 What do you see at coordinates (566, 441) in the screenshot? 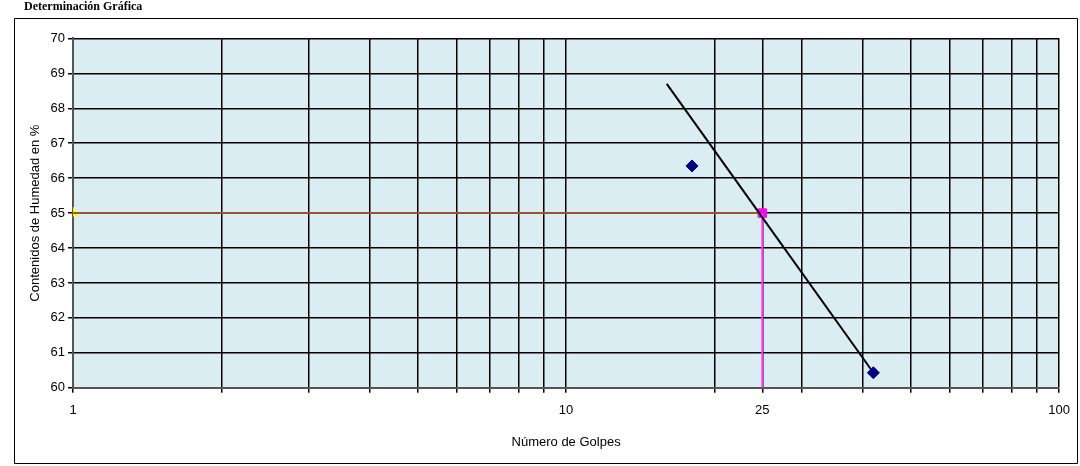
I see `x-axis-title: Número de Golpes` at bounding box center [566, 441].